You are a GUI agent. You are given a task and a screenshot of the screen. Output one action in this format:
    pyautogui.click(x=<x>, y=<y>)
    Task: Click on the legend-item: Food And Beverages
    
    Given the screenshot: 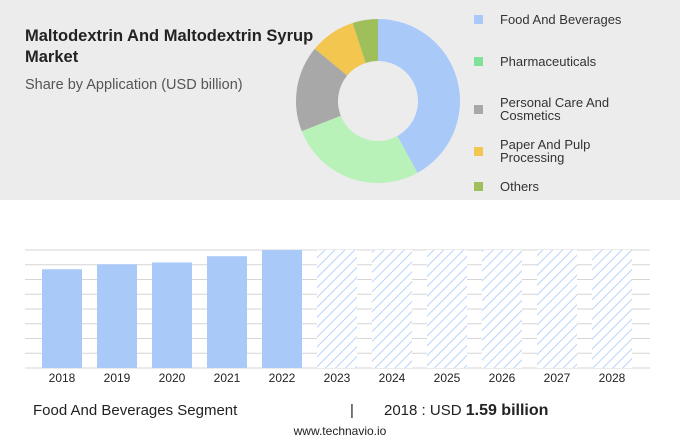 What is the action you would take?
    pyautogui.click(x=554, y=19)
    